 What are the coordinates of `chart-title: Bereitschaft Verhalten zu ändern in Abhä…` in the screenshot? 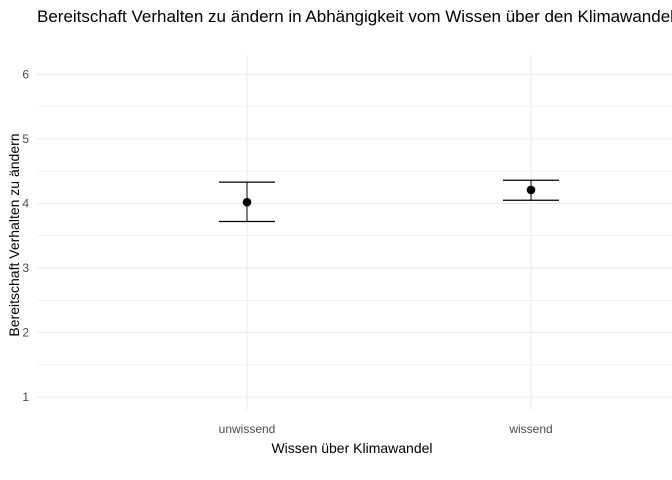 It's located at (354, 16).